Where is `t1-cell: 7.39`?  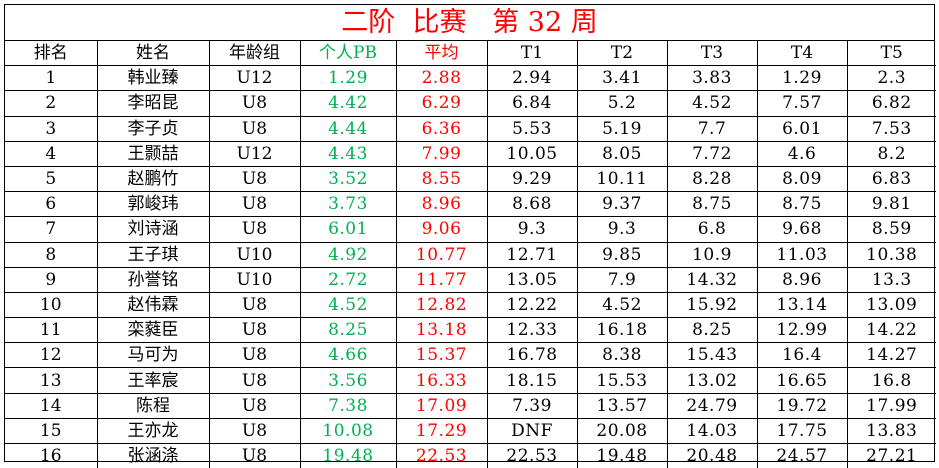 t1-cell: 7.39 is located at coordinates (532, 405).